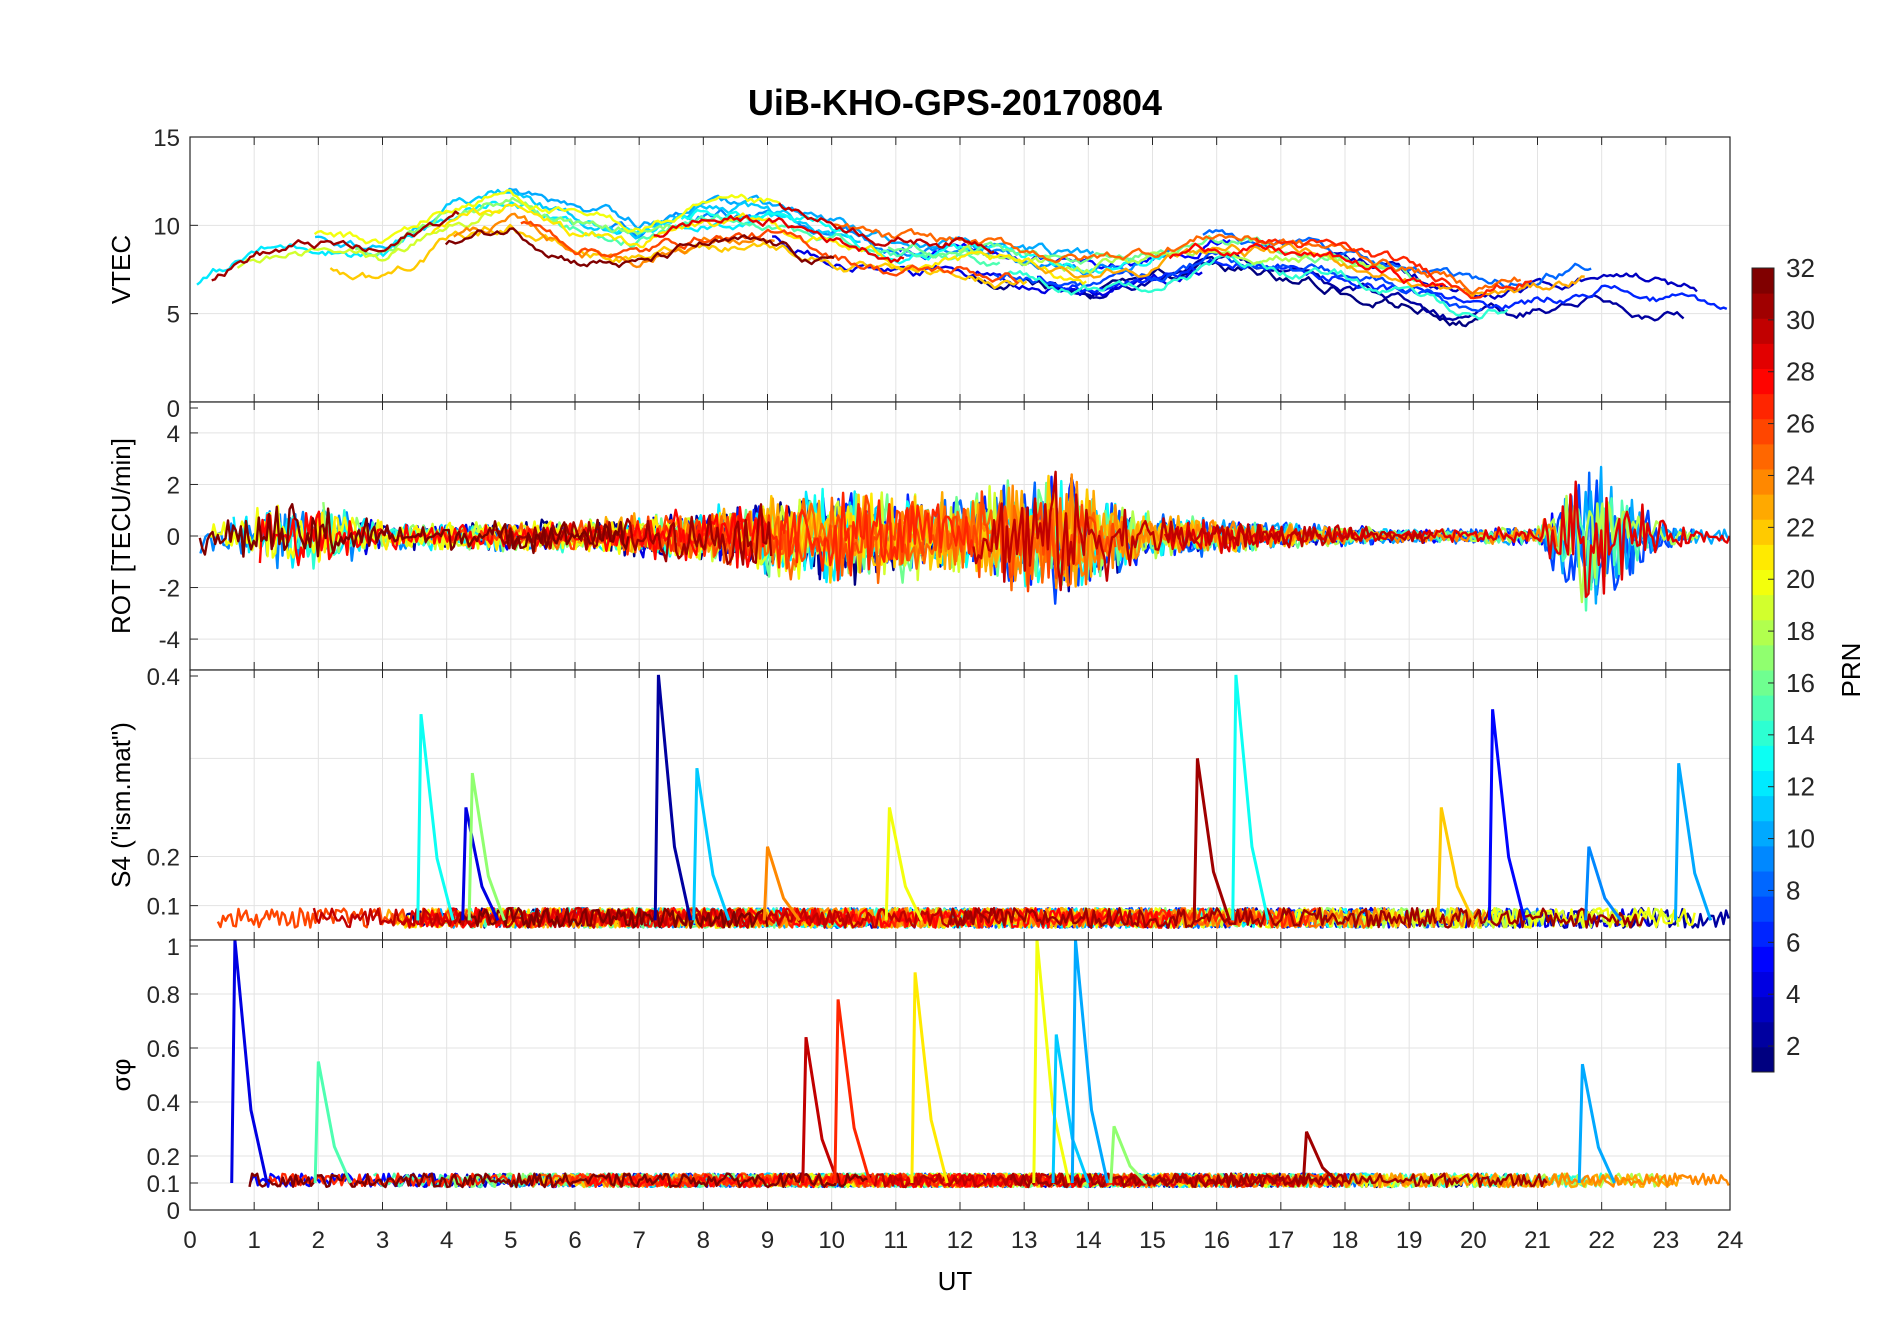 This screenshot has width=1902, height=1330. What do you see at coordinates (121, 269) in the screenshot?
I see `y-axis-label: VTEC` at bounding box center [121, 269].